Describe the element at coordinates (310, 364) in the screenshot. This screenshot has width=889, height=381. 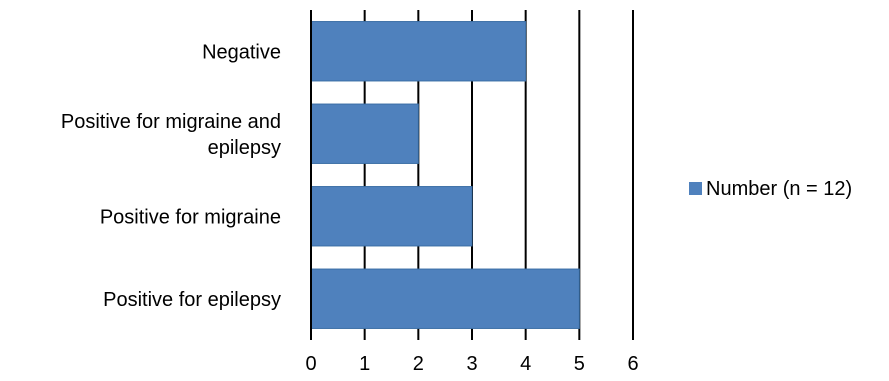
I see `x-tick-label-0: 0` at that location.